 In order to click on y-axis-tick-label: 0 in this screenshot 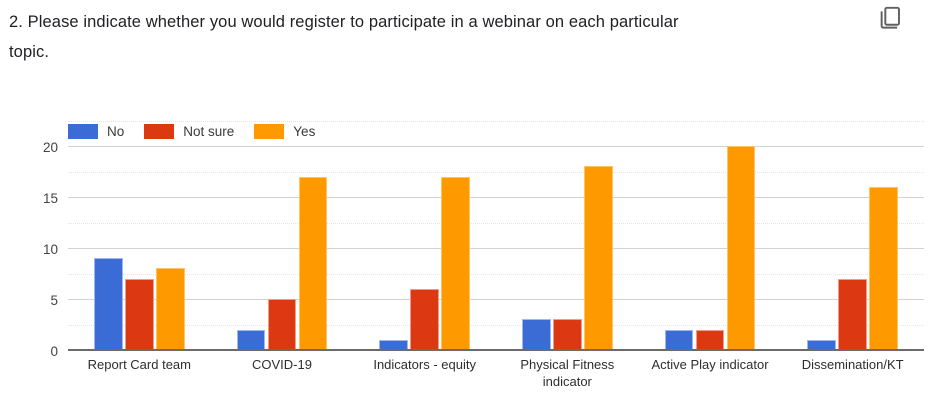, I will do `click(54, 351)`.